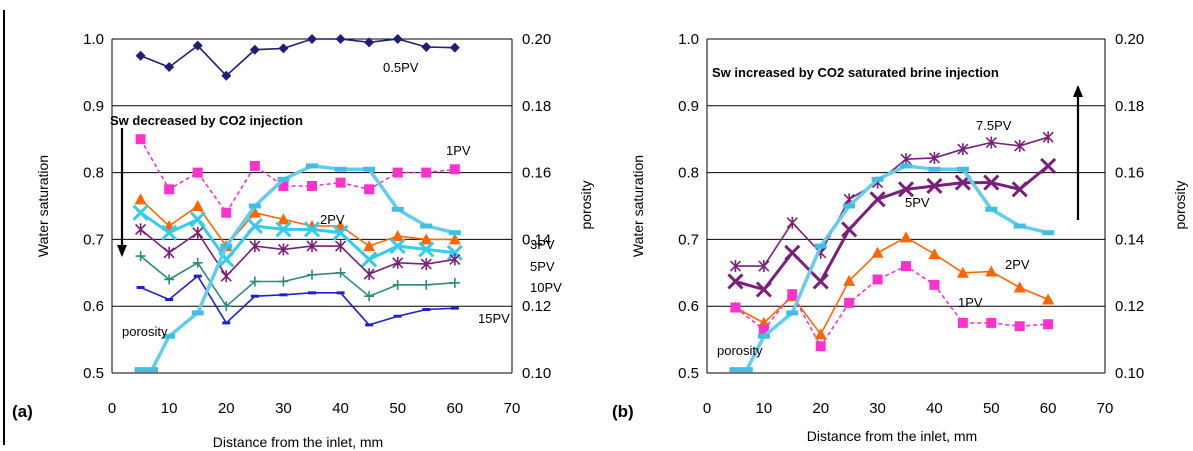  I want to click on y2-tick-label: 0.12, so click(1129, 306).